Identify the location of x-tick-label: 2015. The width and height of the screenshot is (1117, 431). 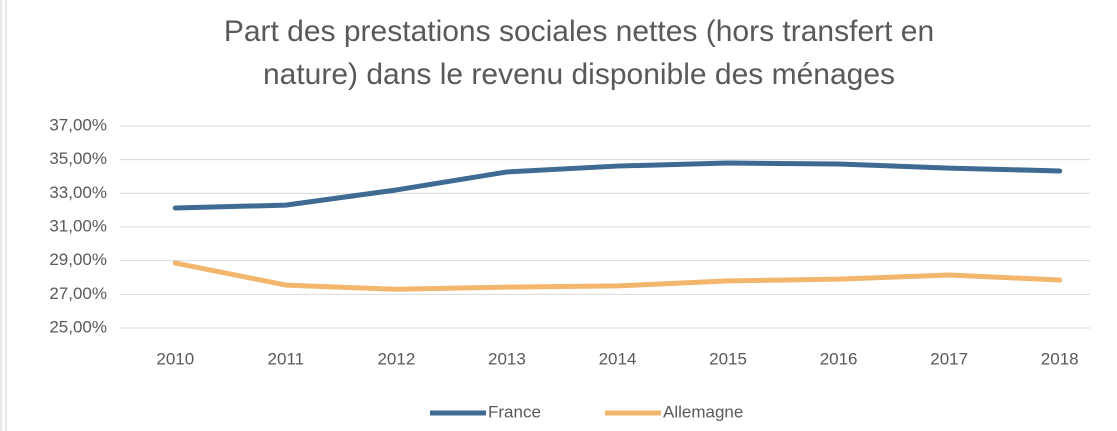
(728, 358).